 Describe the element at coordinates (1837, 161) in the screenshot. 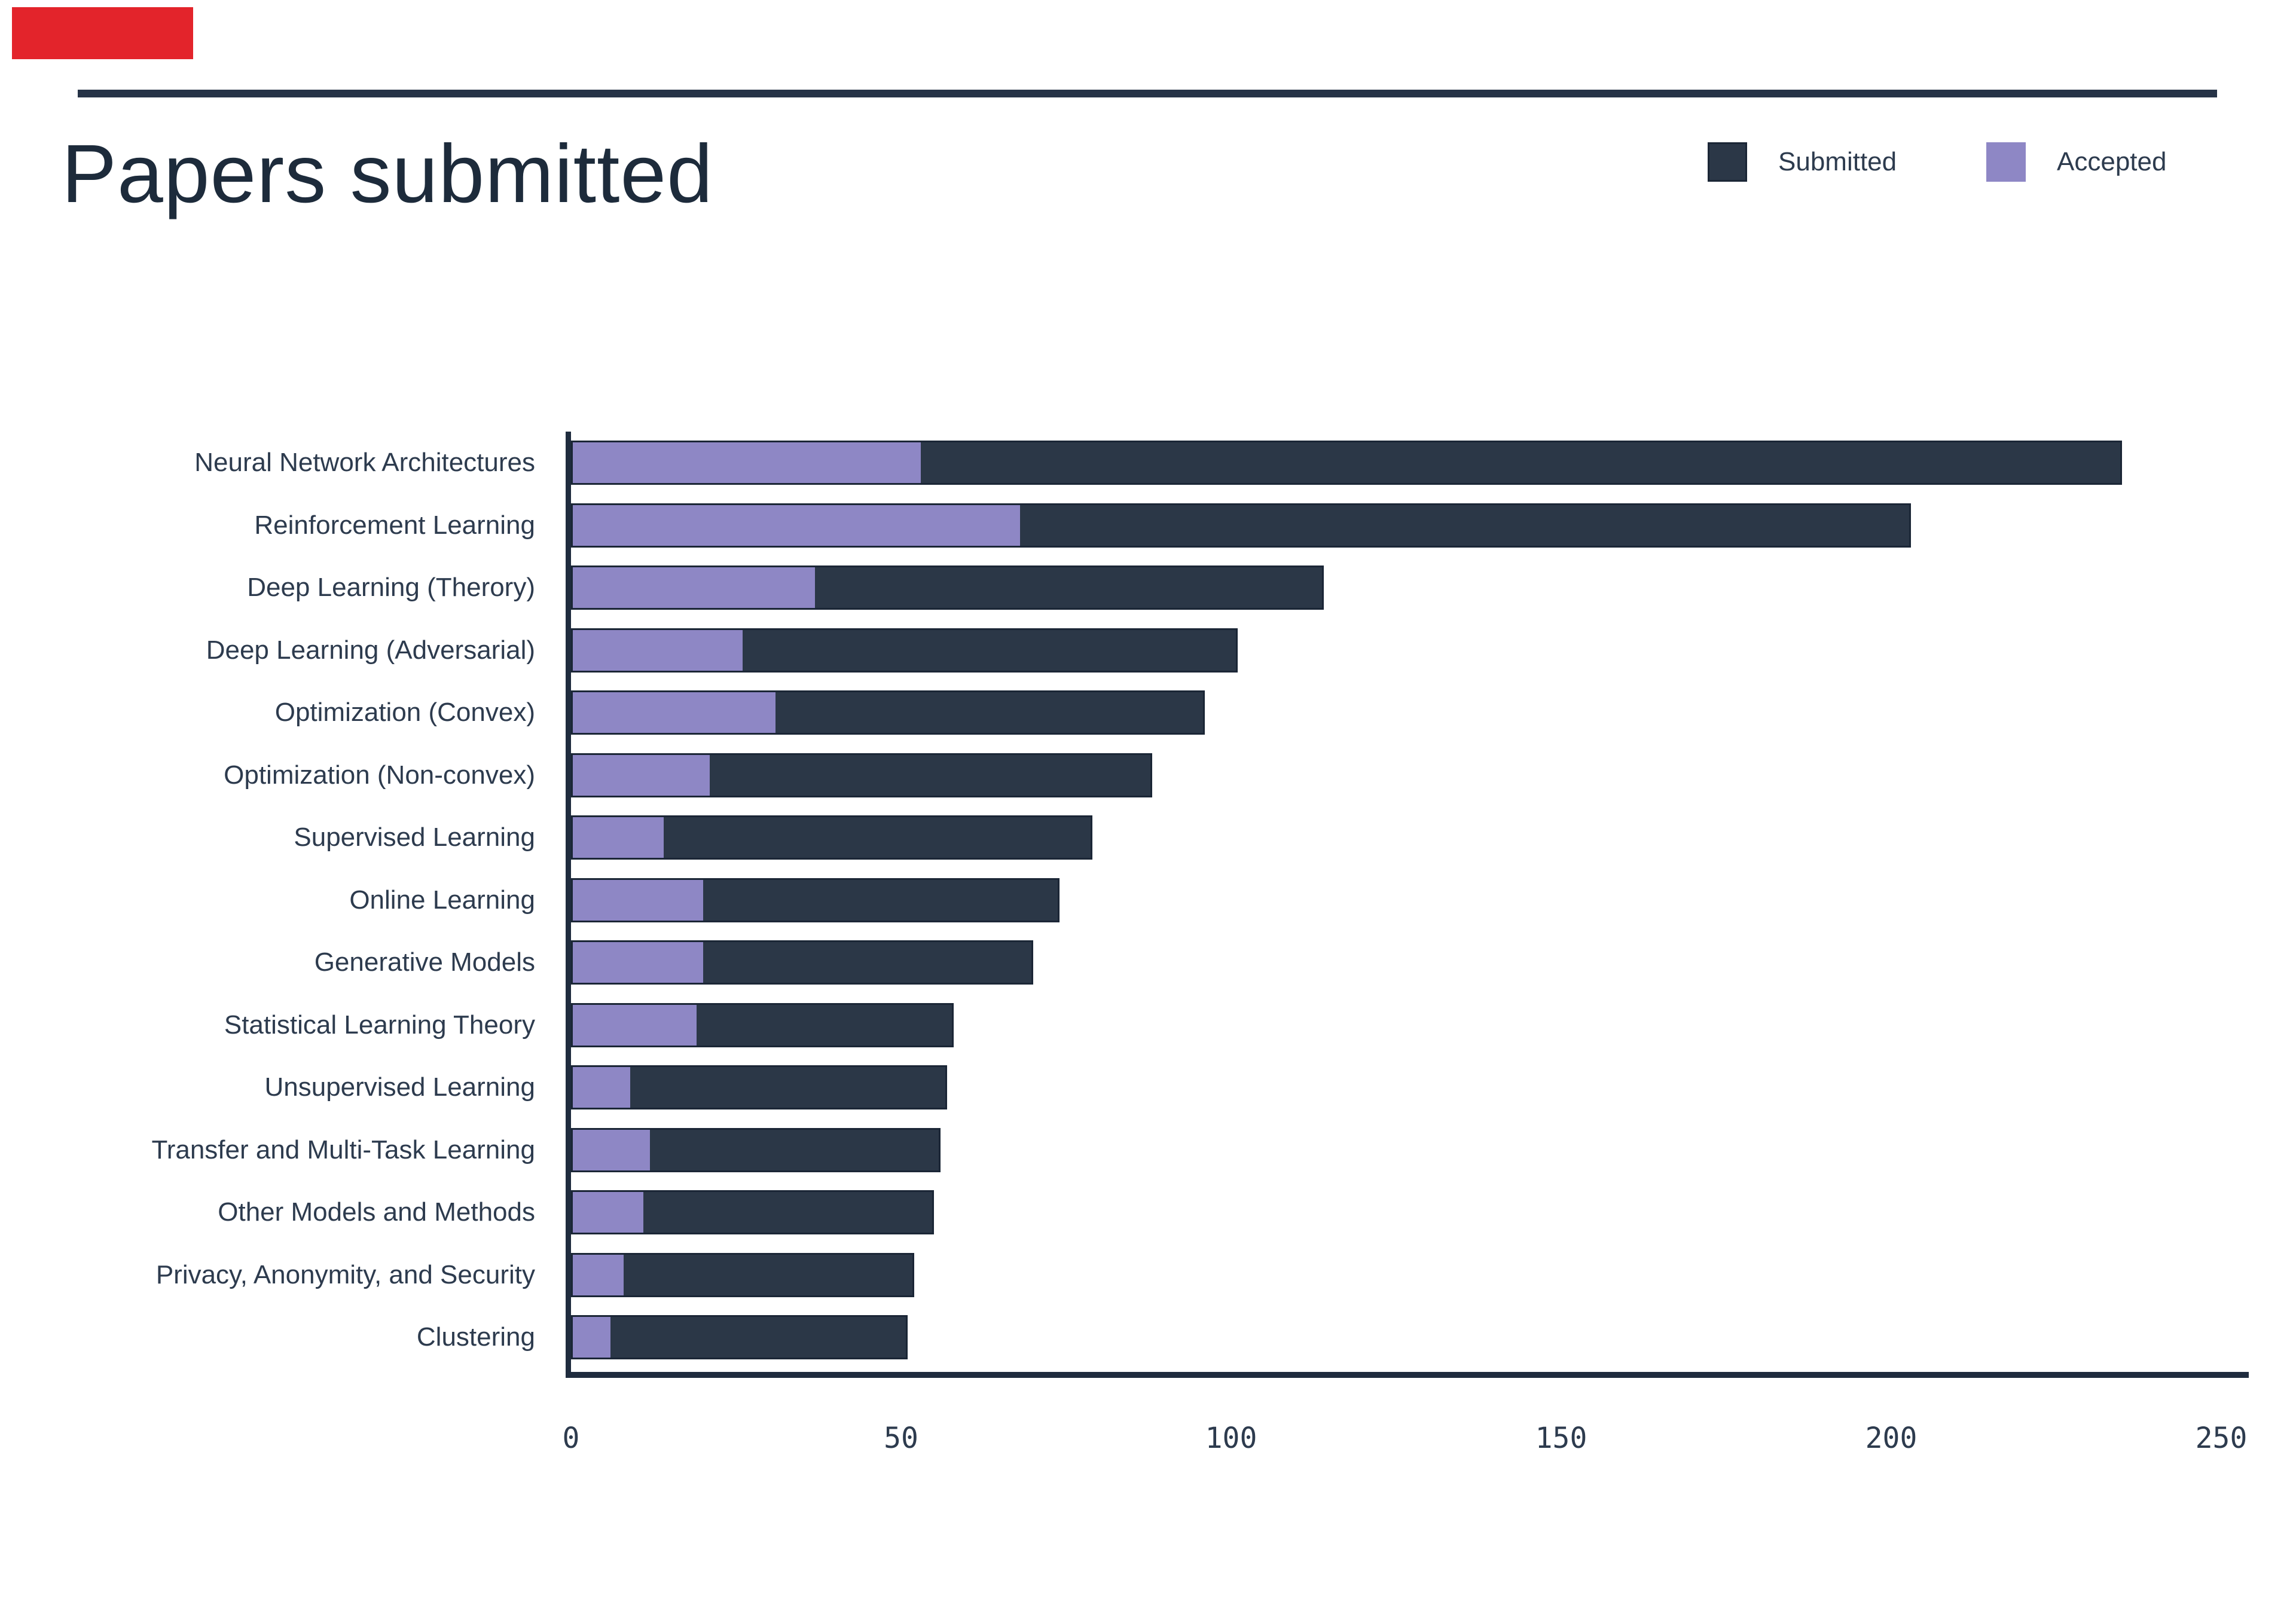

I see `legend-label-submitted: Submitted` at that location.